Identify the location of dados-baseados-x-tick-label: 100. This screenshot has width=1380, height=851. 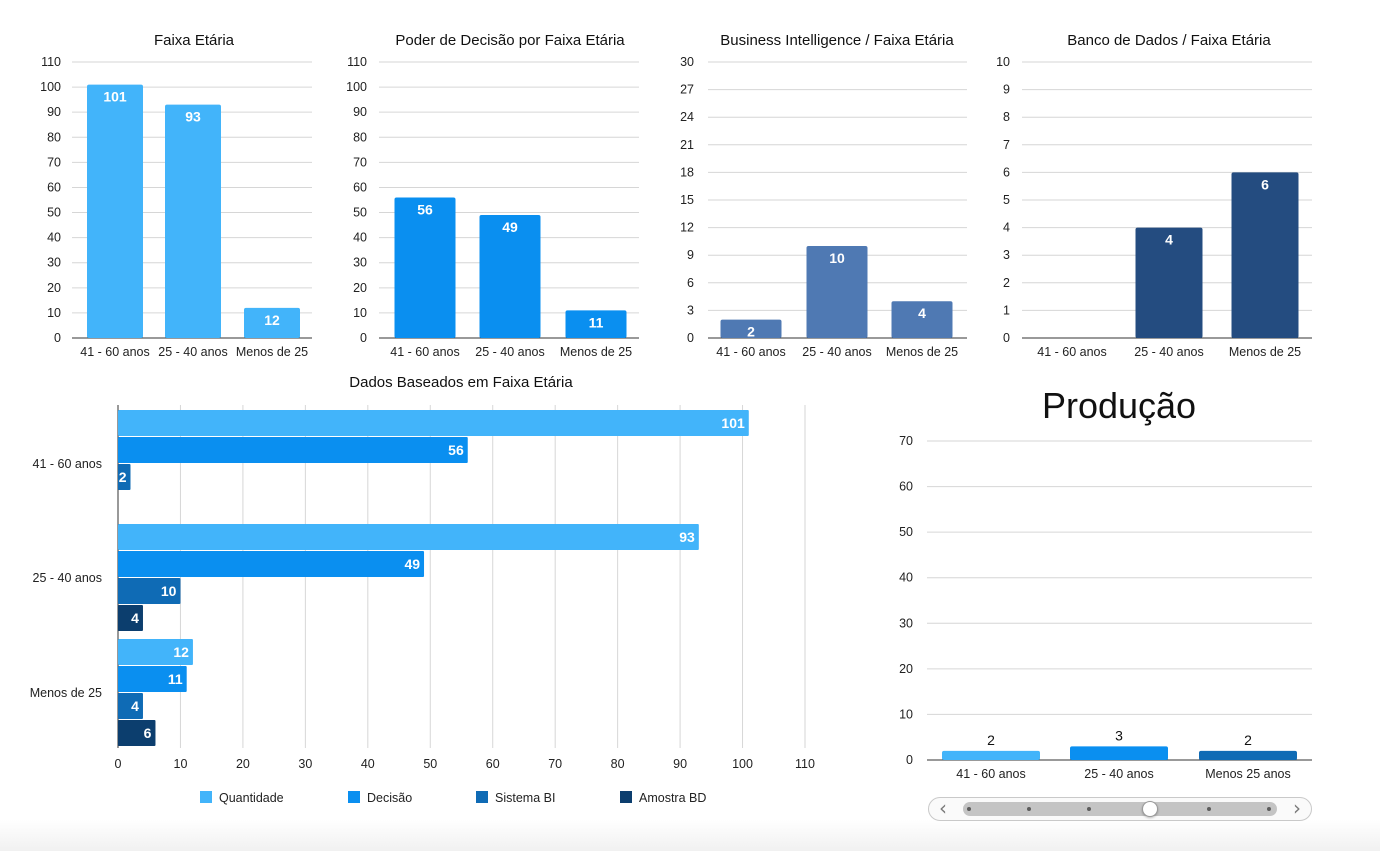
(742, 764).